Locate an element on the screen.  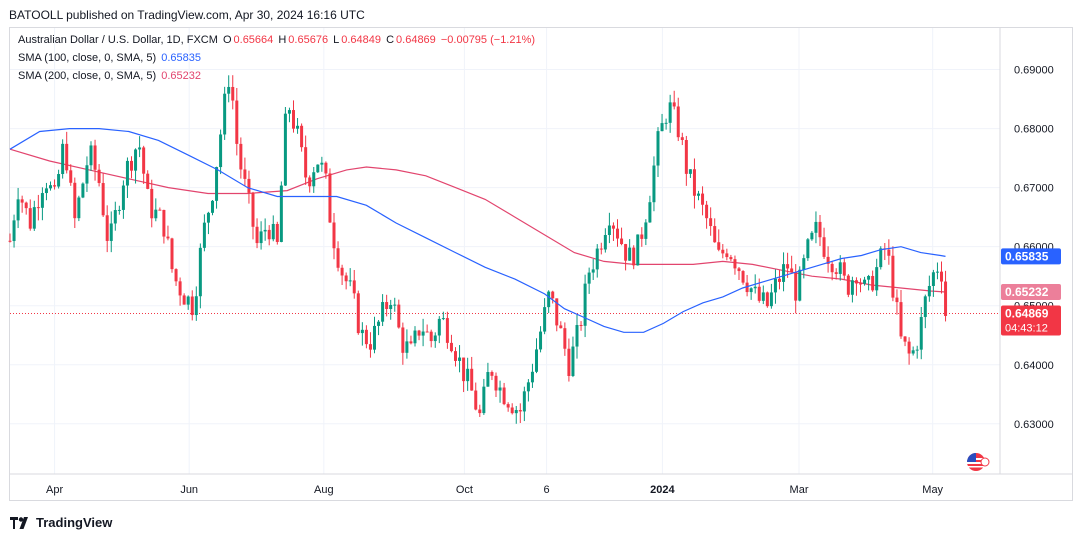
low-value: 0.64849 is located at coordinates (361, 40).